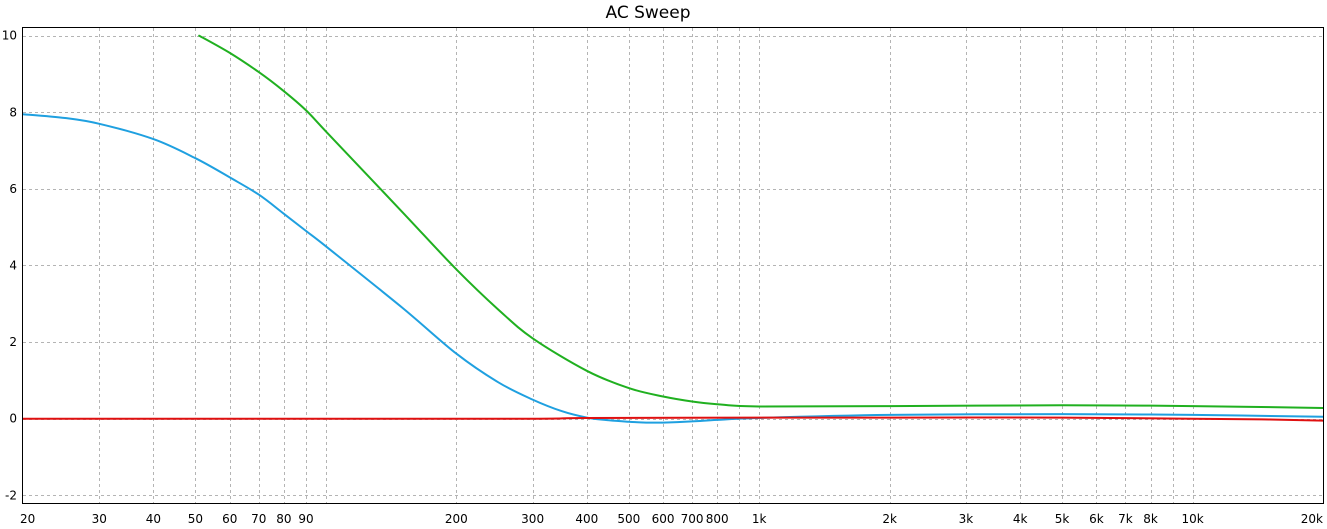  What do you see at coordinates (1312, 519) in the screenshot?
I see `x-tick-label: 20k` at bounding box center [1312, 519].